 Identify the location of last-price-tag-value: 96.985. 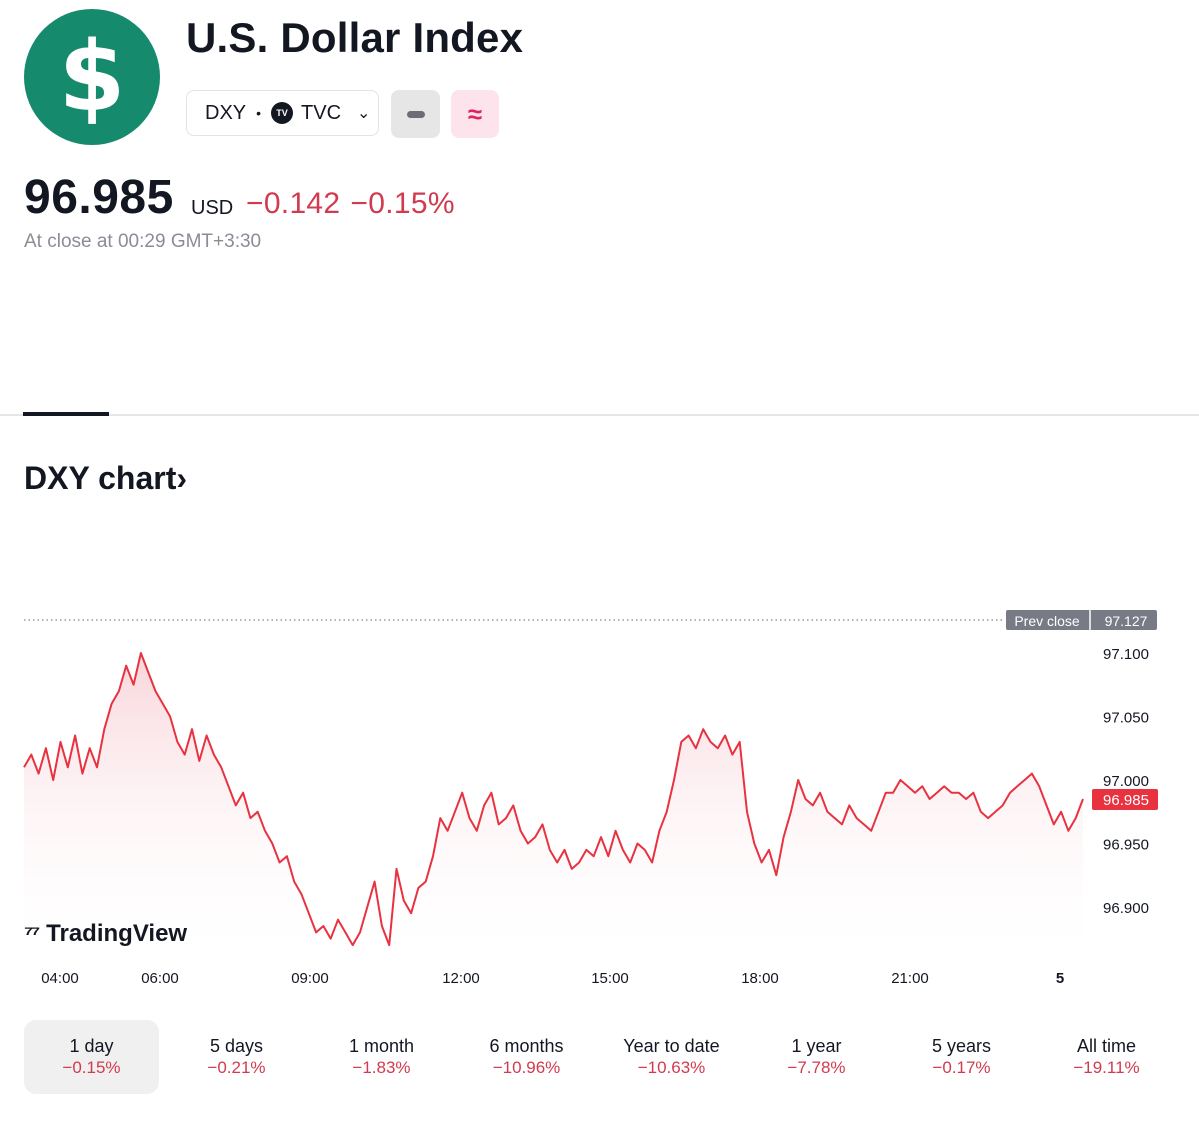
(1126, 800).